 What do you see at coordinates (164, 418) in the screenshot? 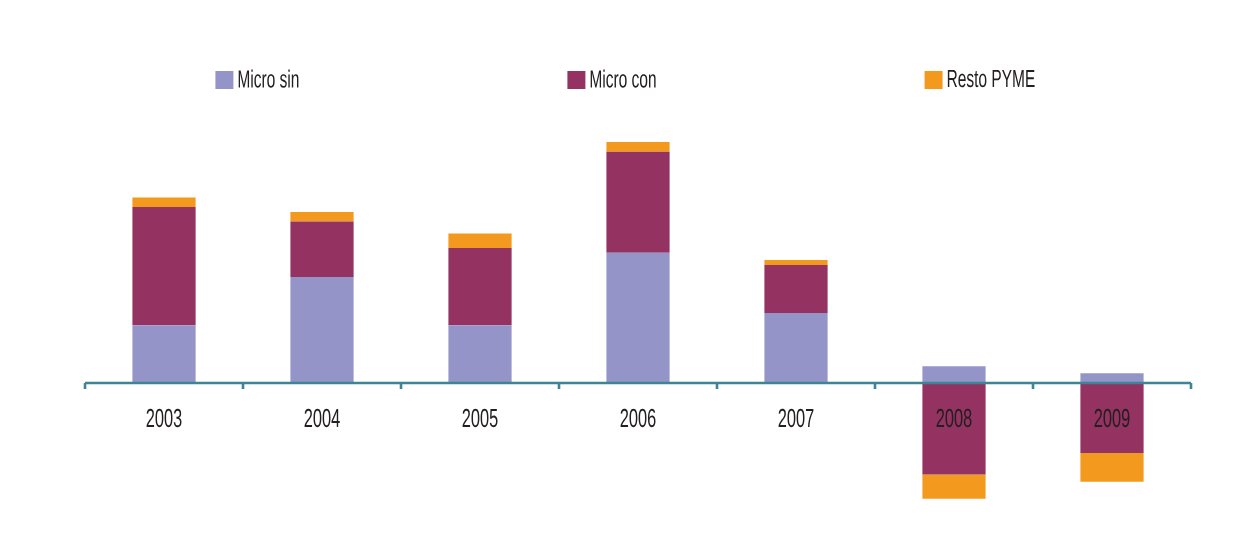
I see `x-tick-label: 2003` at bounding box center [164, 418].